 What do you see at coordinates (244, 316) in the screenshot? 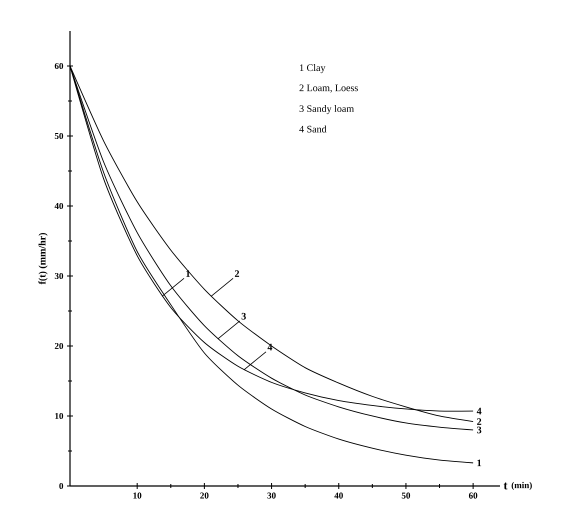
I see `annotation: 3` at bounding box center [244, 316].